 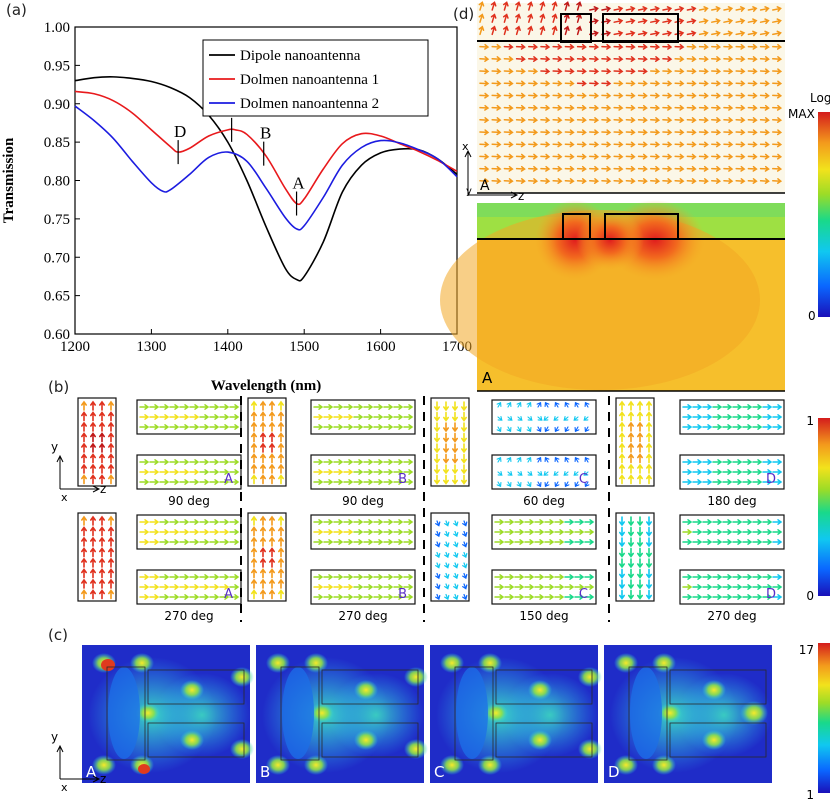 I want to click on angle-label: 180 deg, so click(x=731, y=501).